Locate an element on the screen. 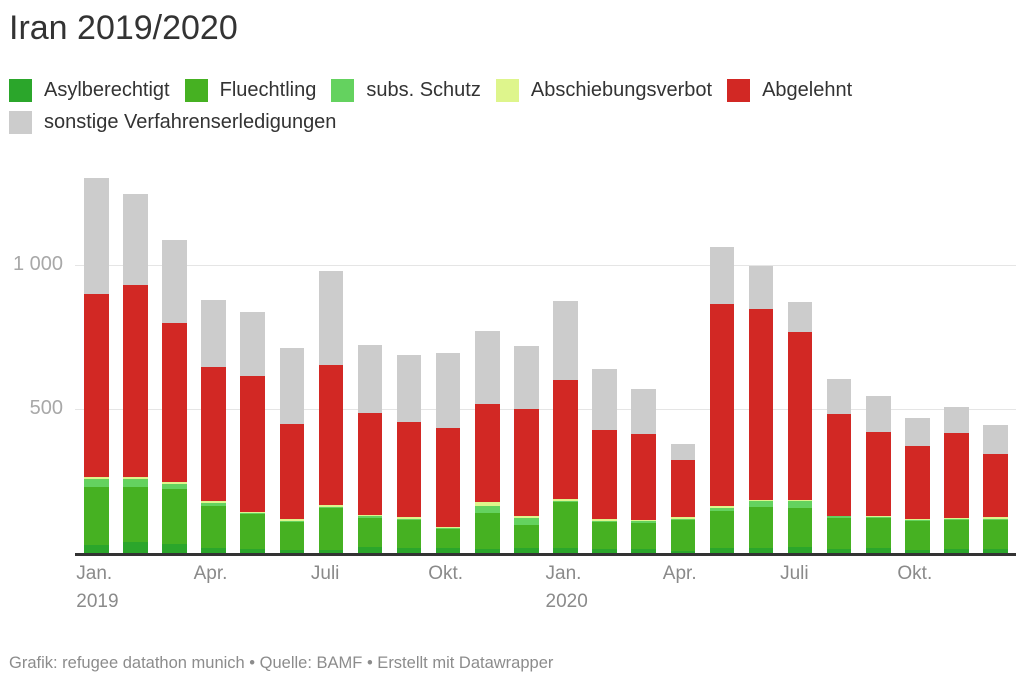 This screenshot has height=688, width=1023. bar-mai-2019 is located at coordinates (252, 433).